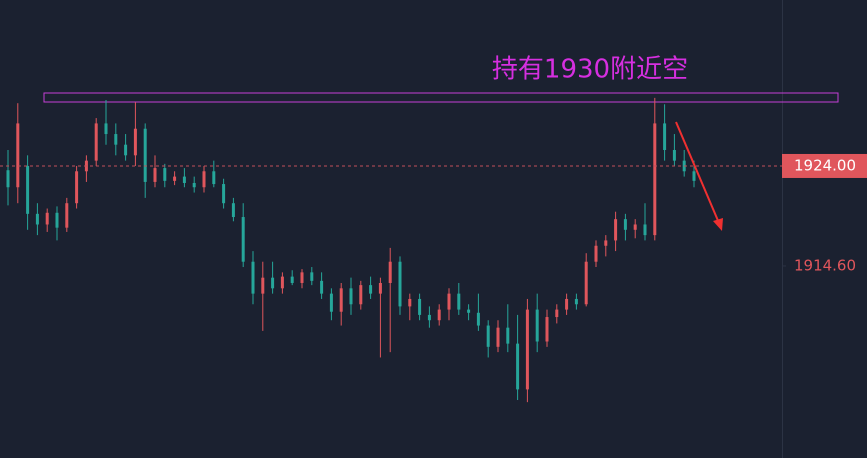 The height and width of the screenshot is (458, 867). I want to click on resistance-zone, so click(441, 97).